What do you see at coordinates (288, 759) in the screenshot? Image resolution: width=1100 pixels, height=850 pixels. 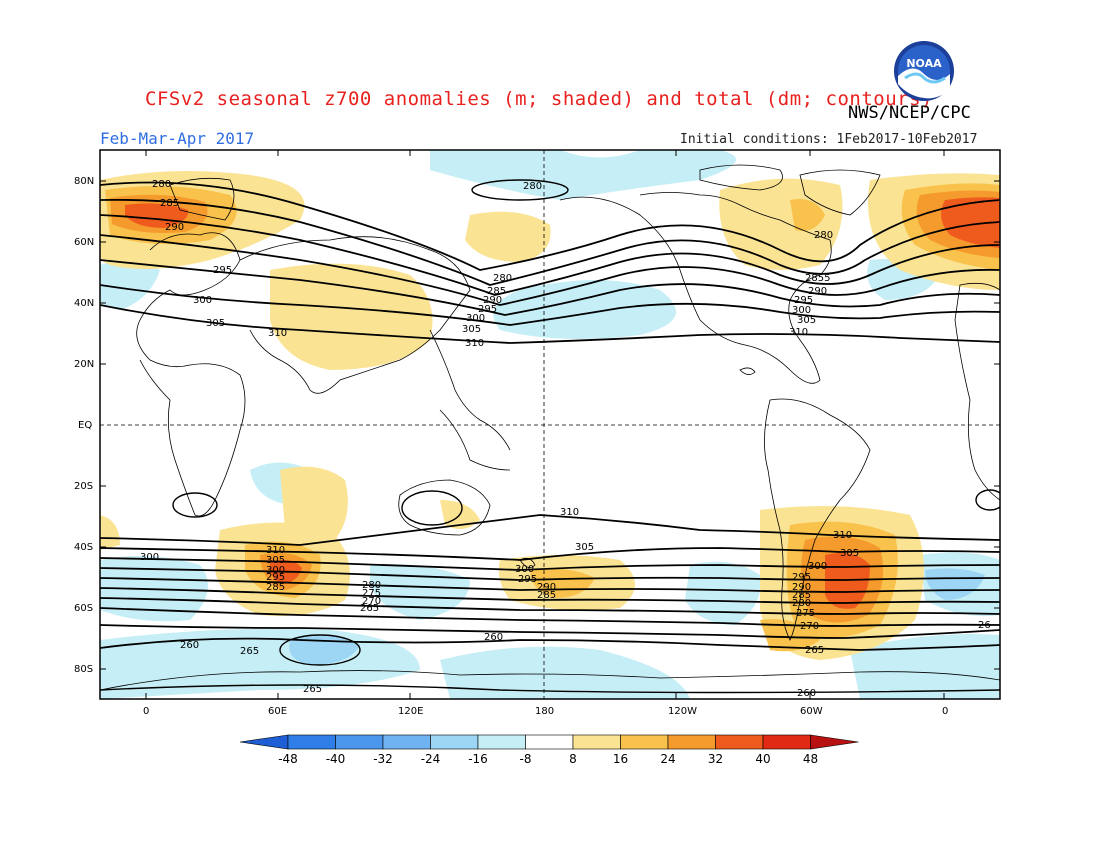 I see `colorbar-label: -48` at bounding box center [288, 759].